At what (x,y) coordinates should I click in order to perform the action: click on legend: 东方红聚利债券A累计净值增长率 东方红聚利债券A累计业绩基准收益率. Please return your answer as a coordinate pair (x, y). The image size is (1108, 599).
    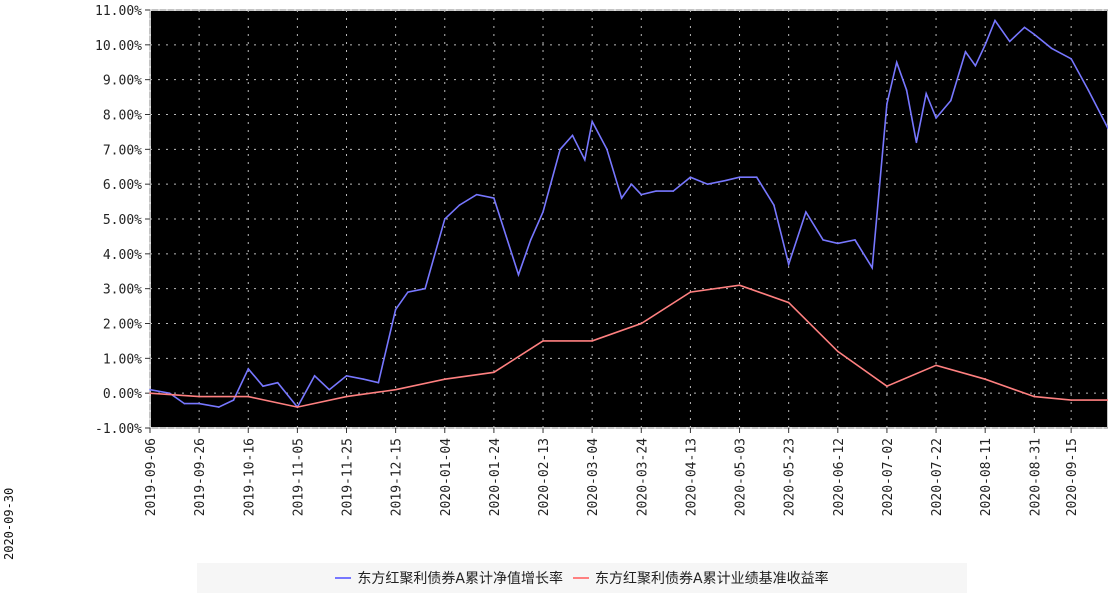
    Looking at the image, I should click on (582, 578).